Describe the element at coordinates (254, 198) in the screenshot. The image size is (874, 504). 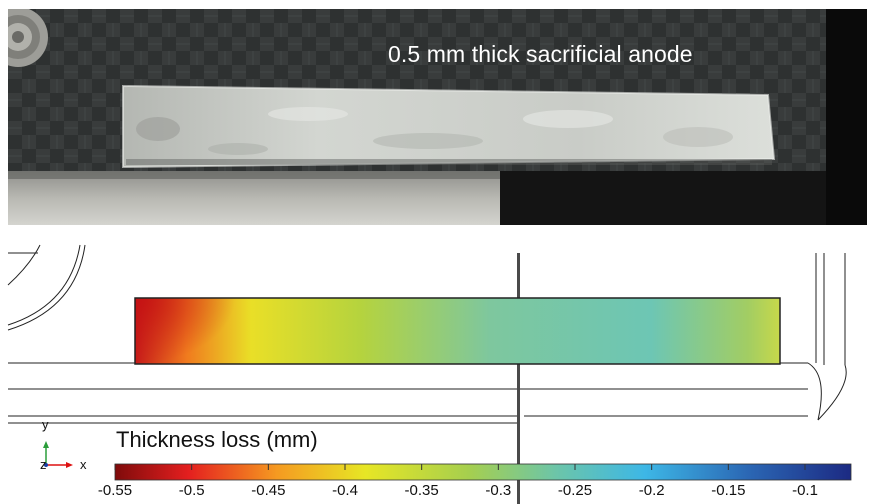
I see `metal-plate` at that location.